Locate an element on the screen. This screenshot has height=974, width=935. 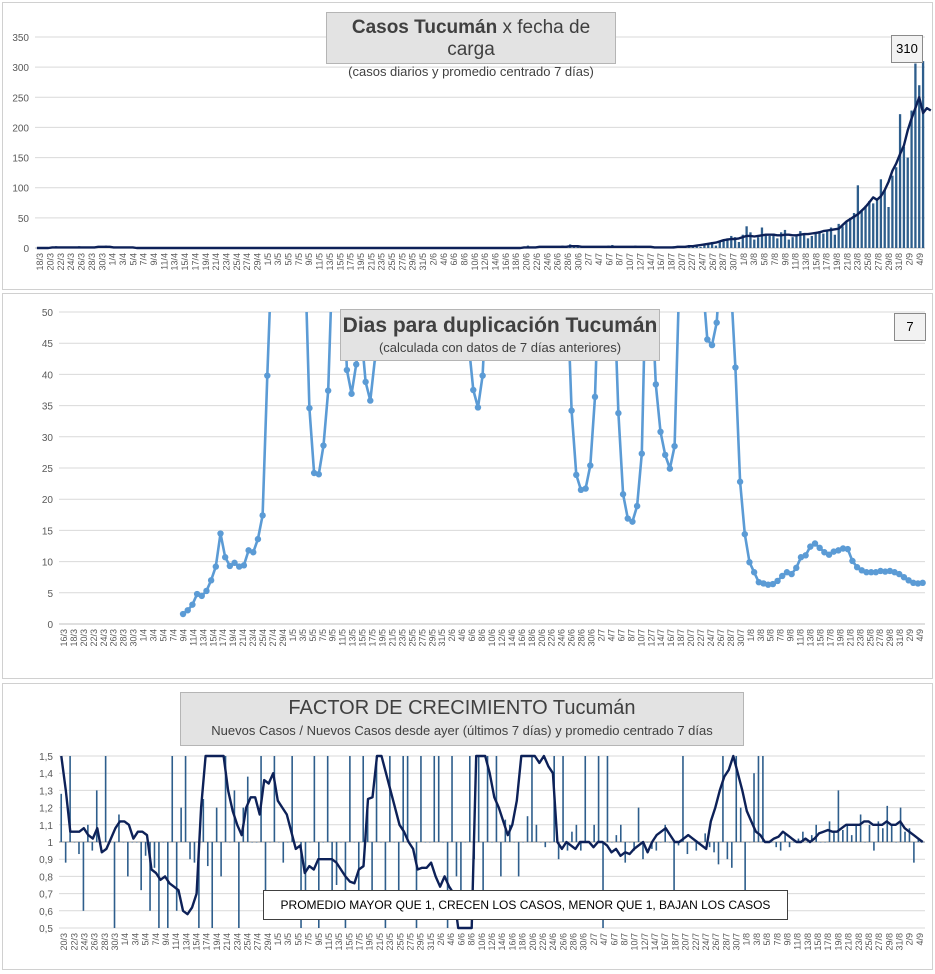
growth-xtick: 31/8 is located at coordinates (900, 942).